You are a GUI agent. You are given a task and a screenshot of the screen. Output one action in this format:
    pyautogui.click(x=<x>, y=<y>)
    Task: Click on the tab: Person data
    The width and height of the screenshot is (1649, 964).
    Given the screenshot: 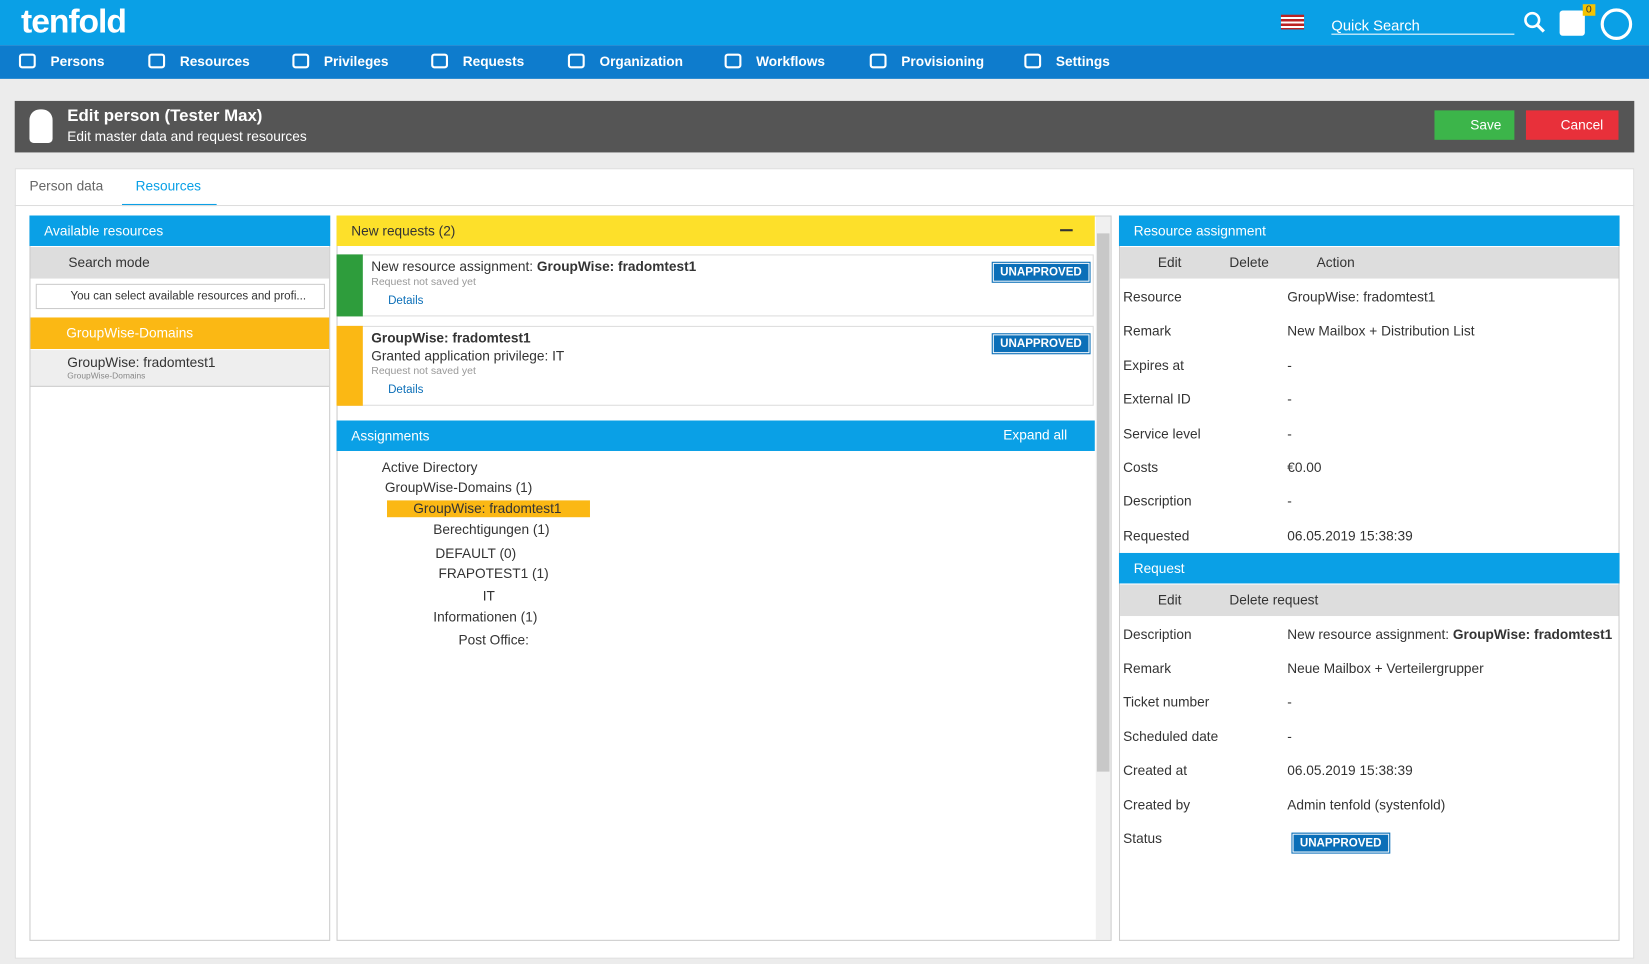 What is the action you would take?
    pyautogui.click(x=66, y=185)
    